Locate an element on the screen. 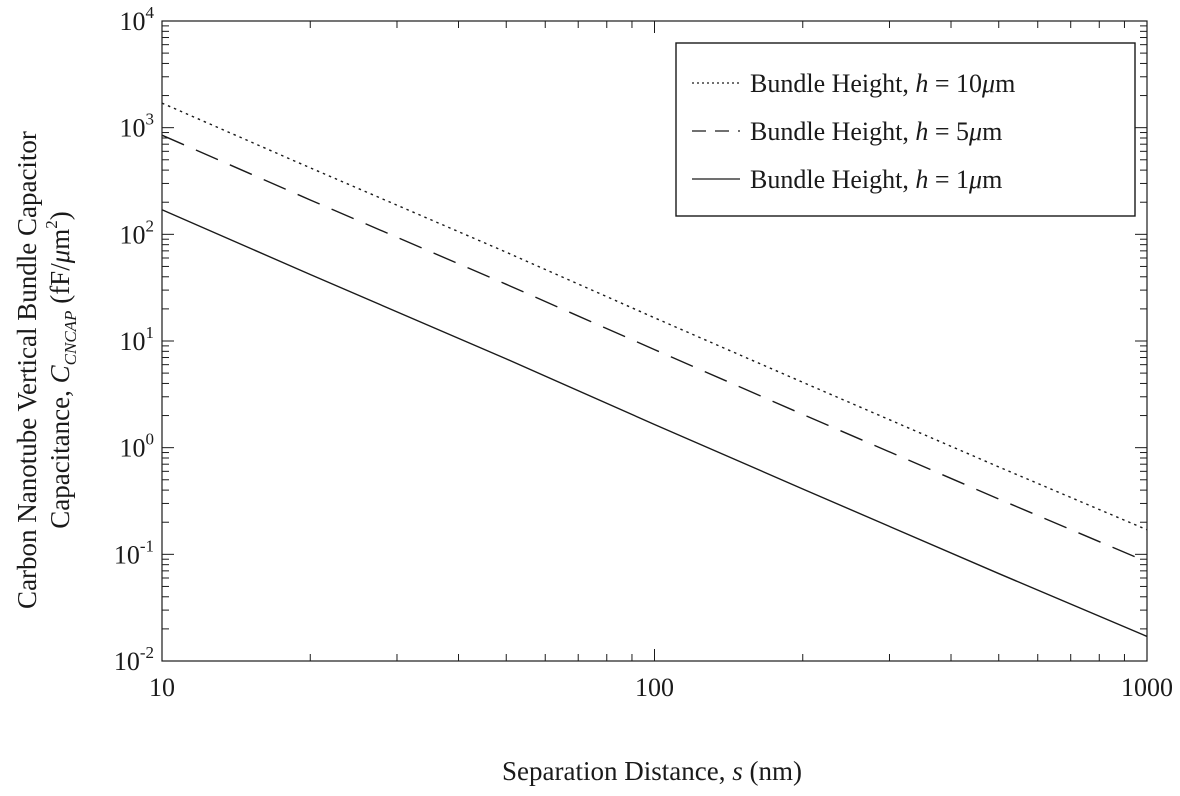 This screenshot has width=1180, height=796. y-axis-title-line2: Capacitance, CCNCAP (fF/μm2) is located at coordinates (61, 370).